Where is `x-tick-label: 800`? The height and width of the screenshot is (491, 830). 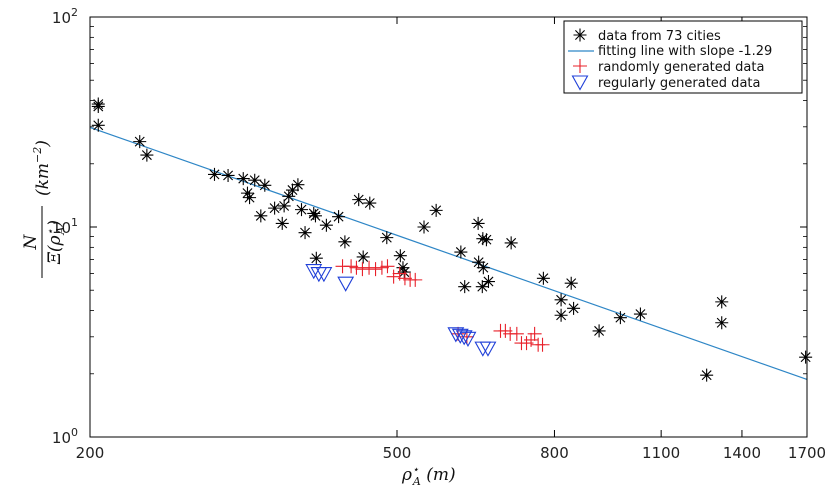
x-tick-label: 800 is located at coordinates (554, 453).